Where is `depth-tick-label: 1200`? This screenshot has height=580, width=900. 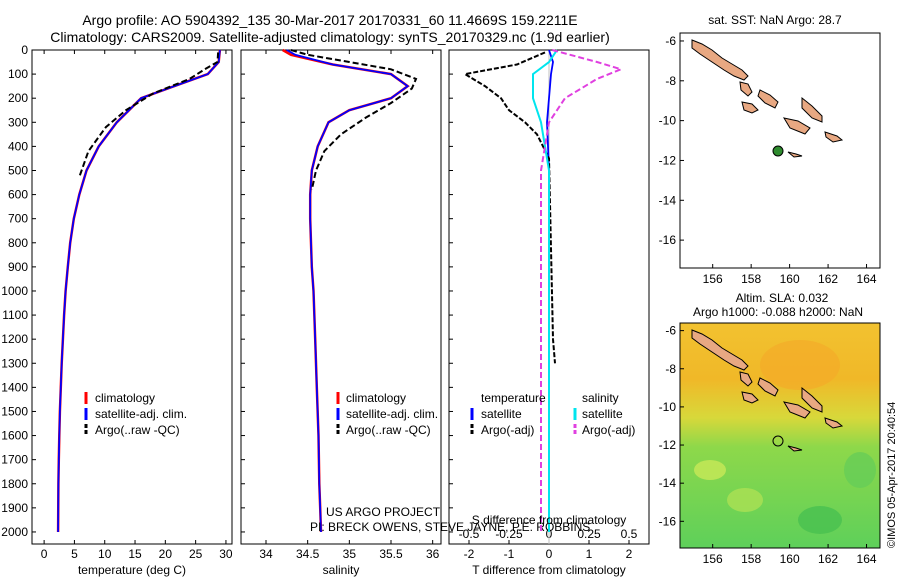
depth-tick-label: 1200 is located at coordinates (14, 339).